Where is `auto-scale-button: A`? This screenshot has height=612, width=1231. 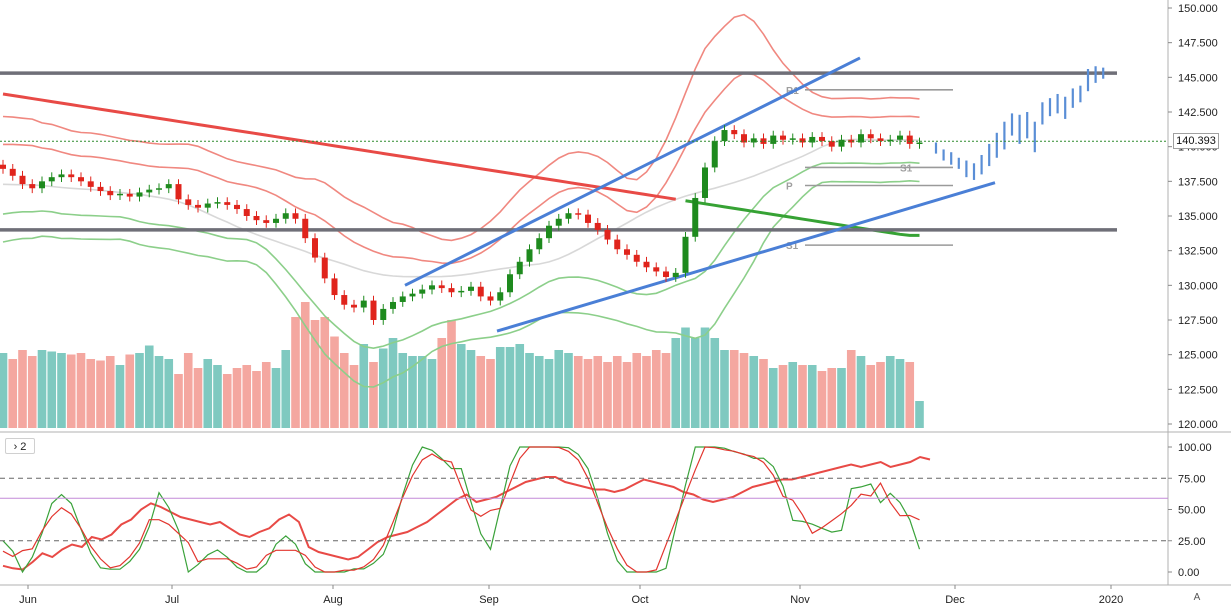
auto-scale-button: A is located at coordinates (1197, 597).